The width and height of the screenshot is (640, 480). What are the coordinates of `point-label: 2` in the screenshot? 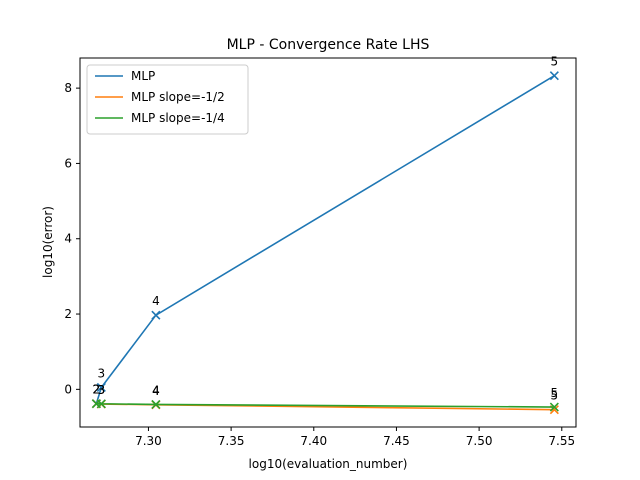 It's located at (97, 390).